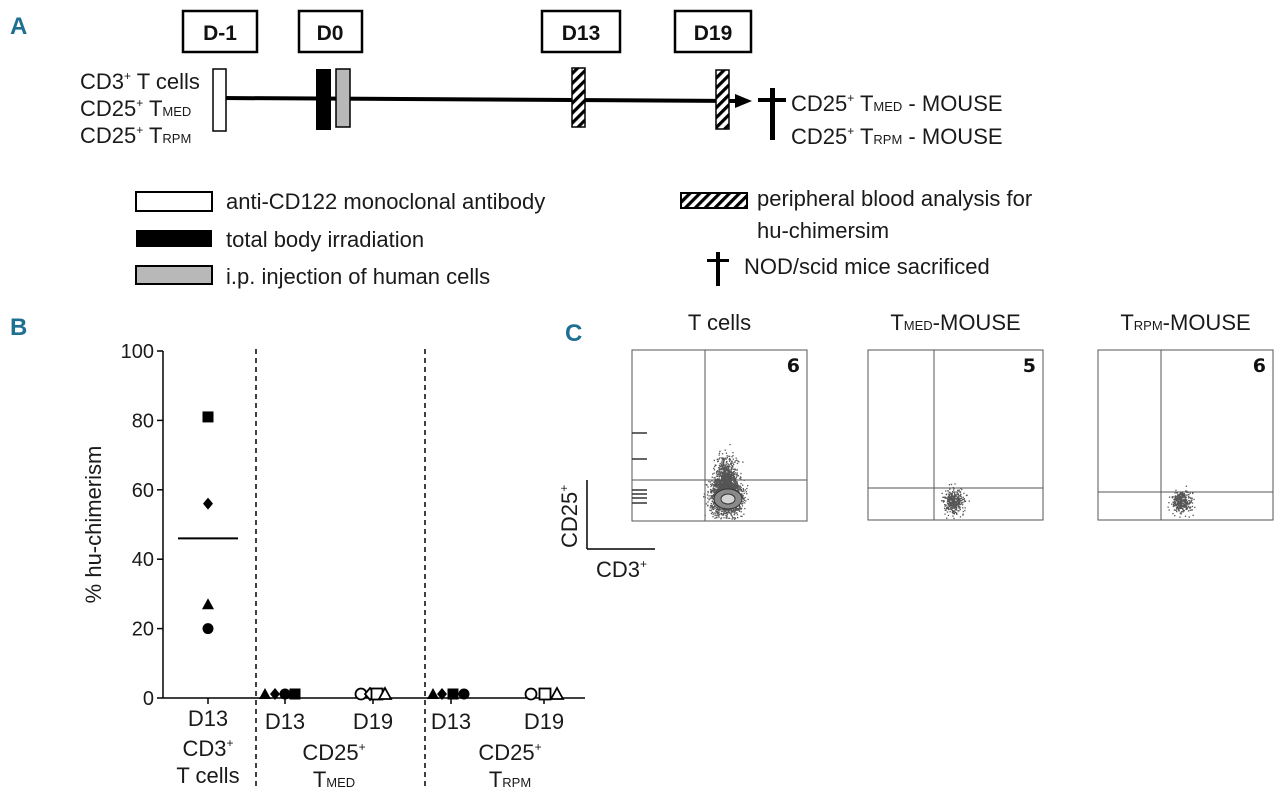  Describe the element at coordinates (208, 718) in the screenshot. I see `x-tick-label: D13` at that location.